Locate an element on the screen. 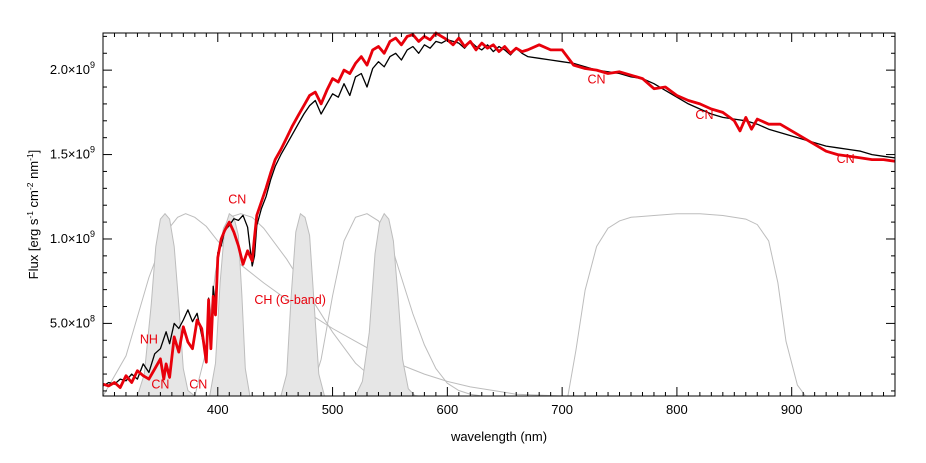  y-tick-label: 2.0×10⁹ is located at coordinates (72, 68).